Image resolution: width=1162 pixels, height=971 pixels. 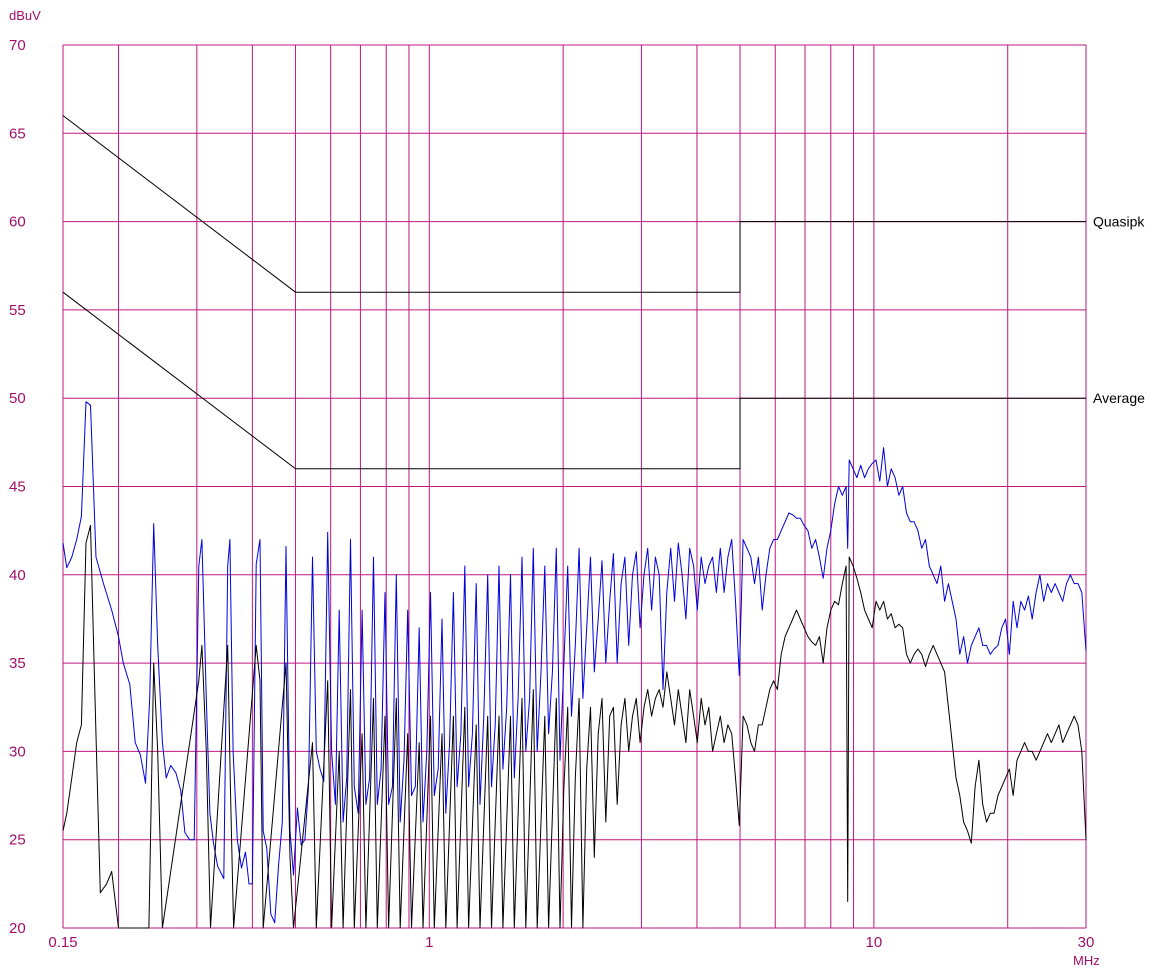 I want to click on y-tick-label: 35, so click(x=17, y=663).